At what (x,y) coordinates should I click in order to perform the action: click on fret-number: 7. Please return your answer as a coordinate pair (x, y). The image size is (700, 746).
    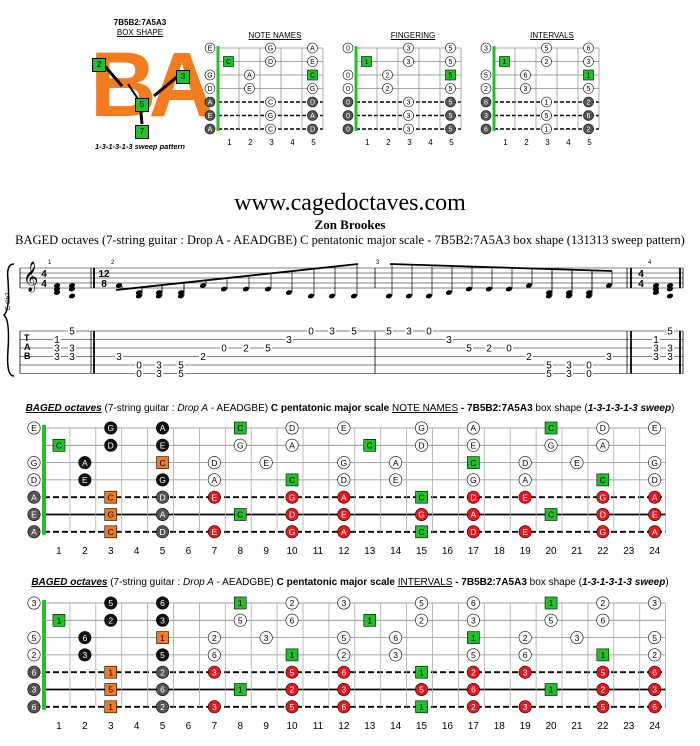
    Looking at the image, I should click on (215, 551).